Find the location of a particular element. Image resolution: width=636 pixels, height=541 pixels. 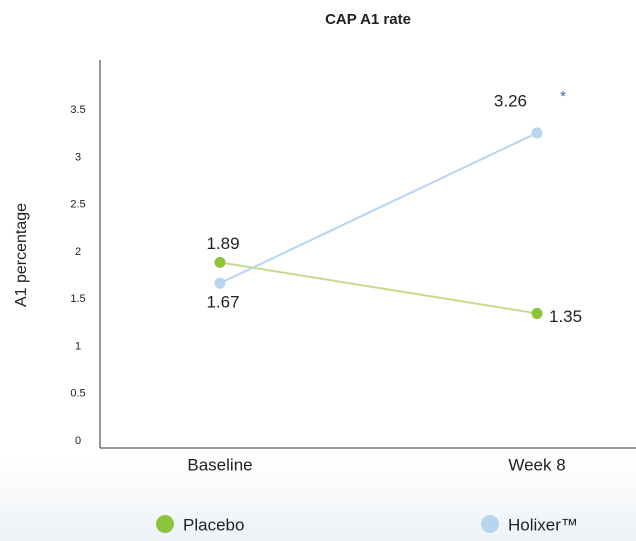

y-tick-label: 2 is located at coordinates (78, 252).